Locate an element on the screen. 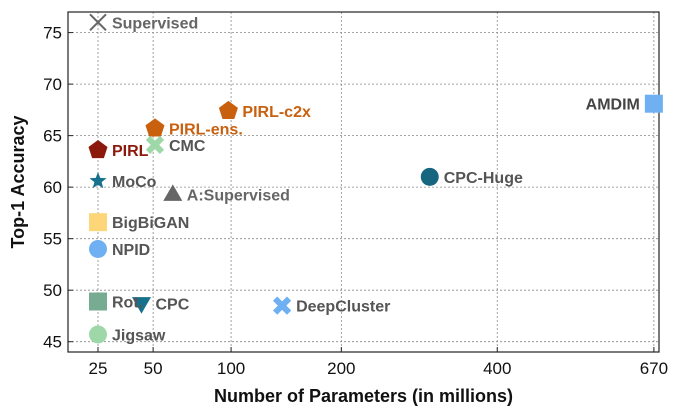  cpc-huge-label: CPC-Huge is located at coordinates (483, 178).